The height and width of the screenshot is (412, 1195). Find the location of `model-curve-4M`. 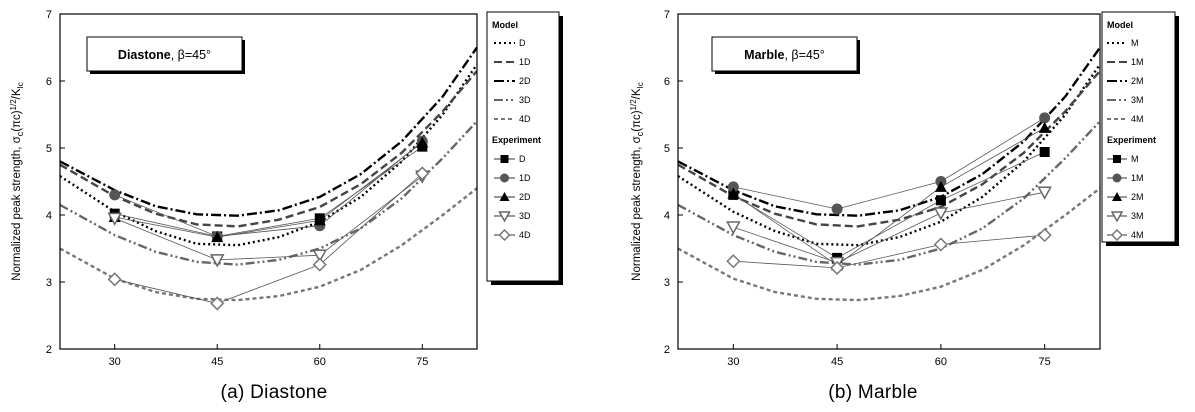

model-curve-4M is located at coordinates (889, 244).